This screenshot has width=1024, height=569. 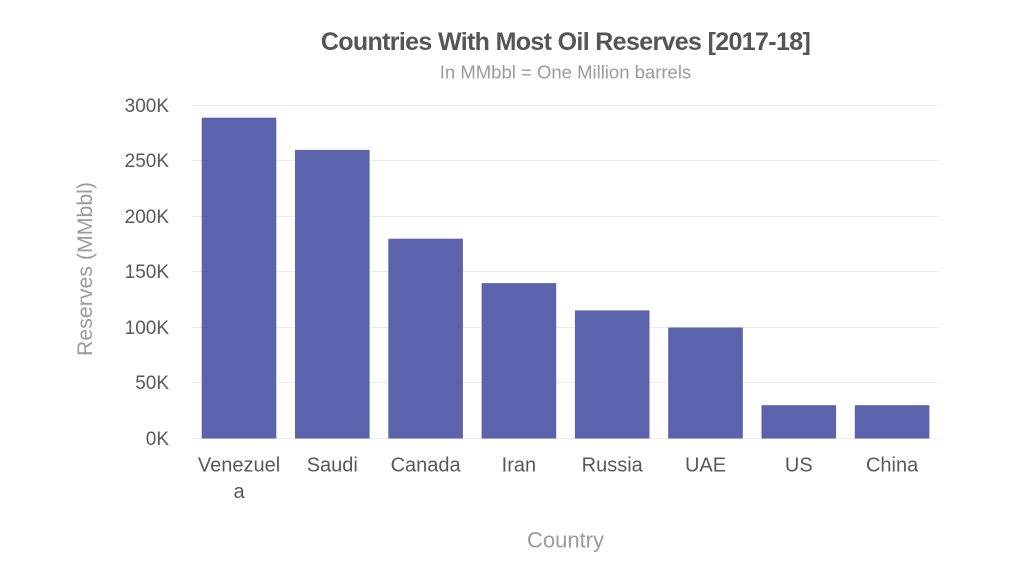 I want to click on svg-text: Russia, so click(x=613, y=466).